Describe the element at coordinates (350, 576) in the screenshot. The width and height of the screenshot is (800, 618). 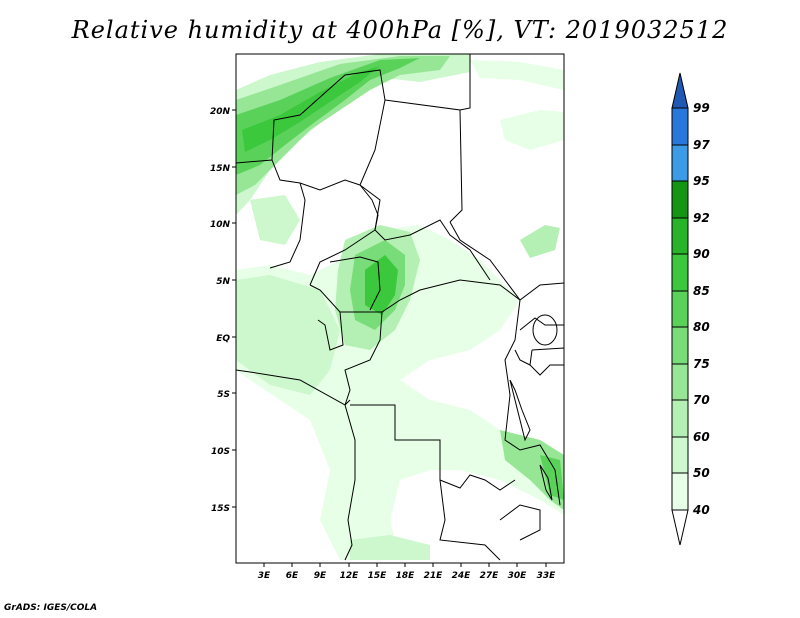
I see `lon-label: 12E` at that location.